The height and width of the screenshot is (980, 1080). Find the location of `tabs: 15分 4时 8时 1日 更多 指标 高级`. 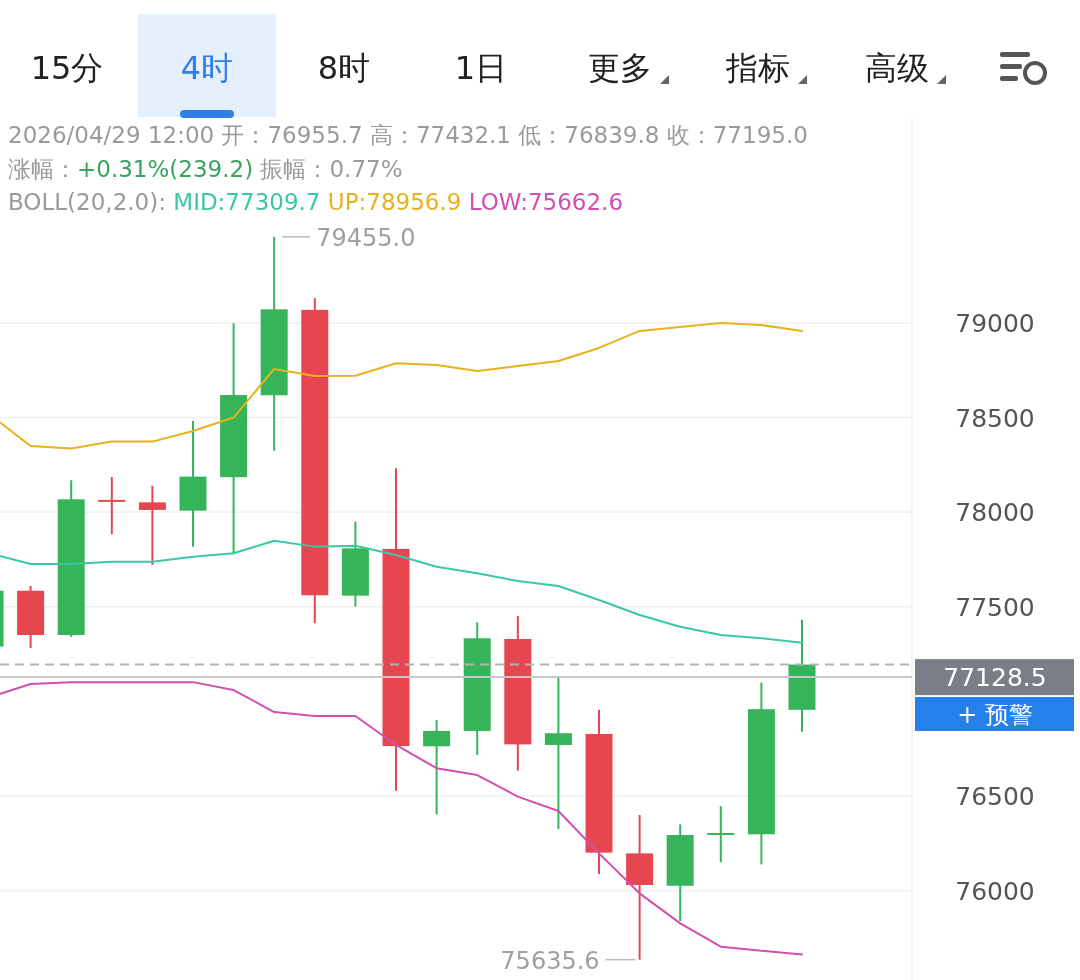

tabs: 15分 4时 8时 1日 更多 指标 高级 is located at coordinates (488, 66).